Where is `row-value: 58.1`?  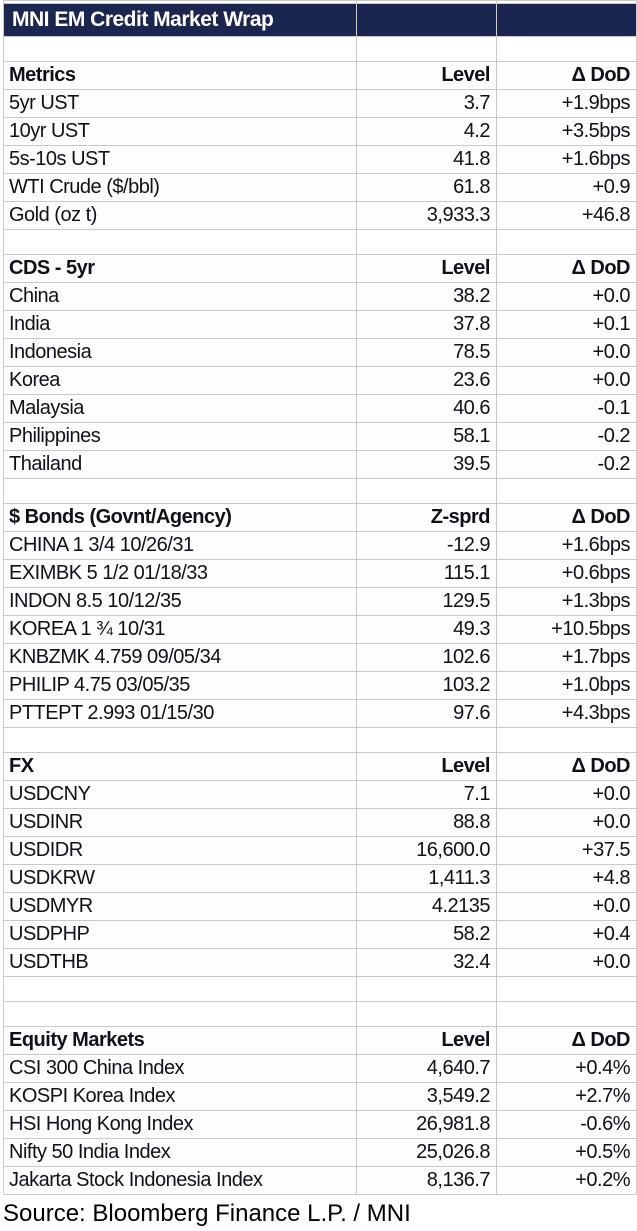
row-value: 58.1 is located at coordinates (426, 436).